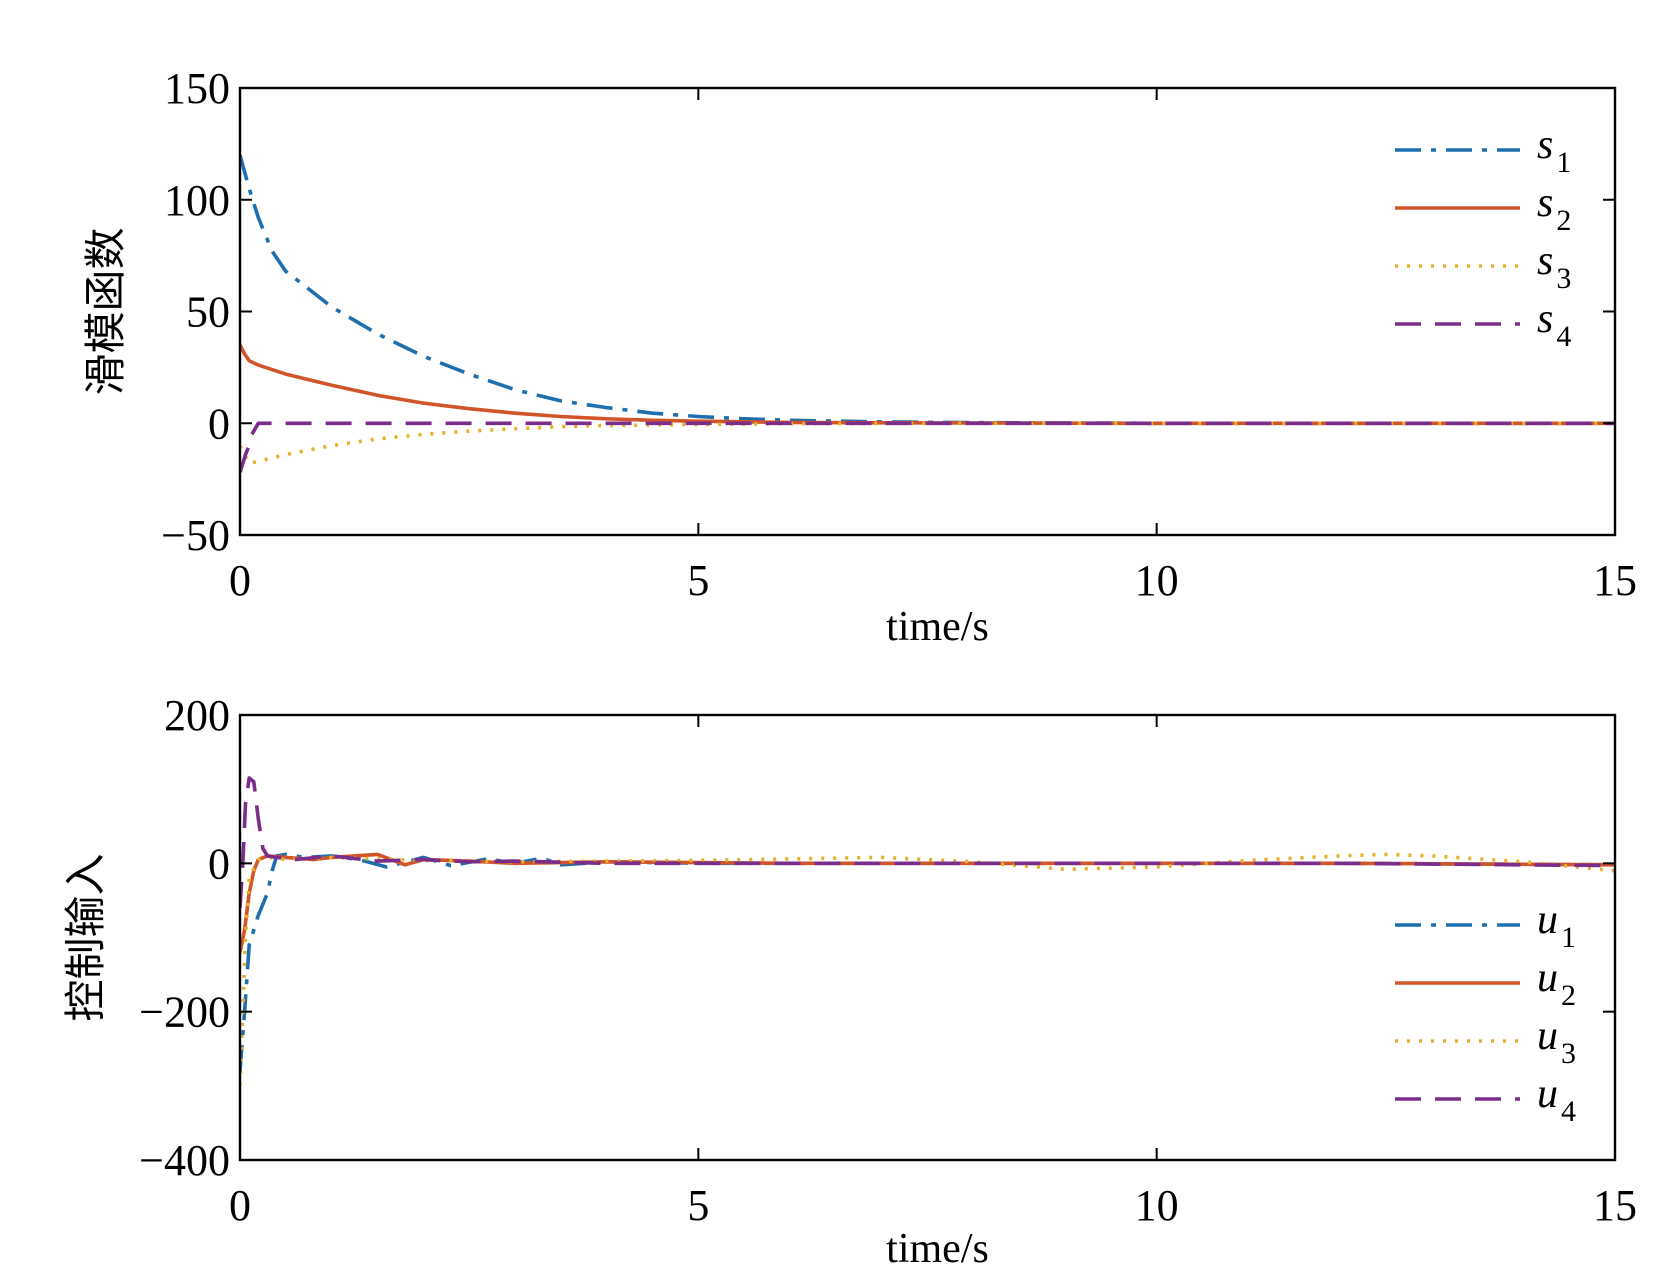 This screenshot has width=1680, height=1285. Describe the element at coordinates (927, 962) in the screenshot. I see `series-line-u1` at that location.